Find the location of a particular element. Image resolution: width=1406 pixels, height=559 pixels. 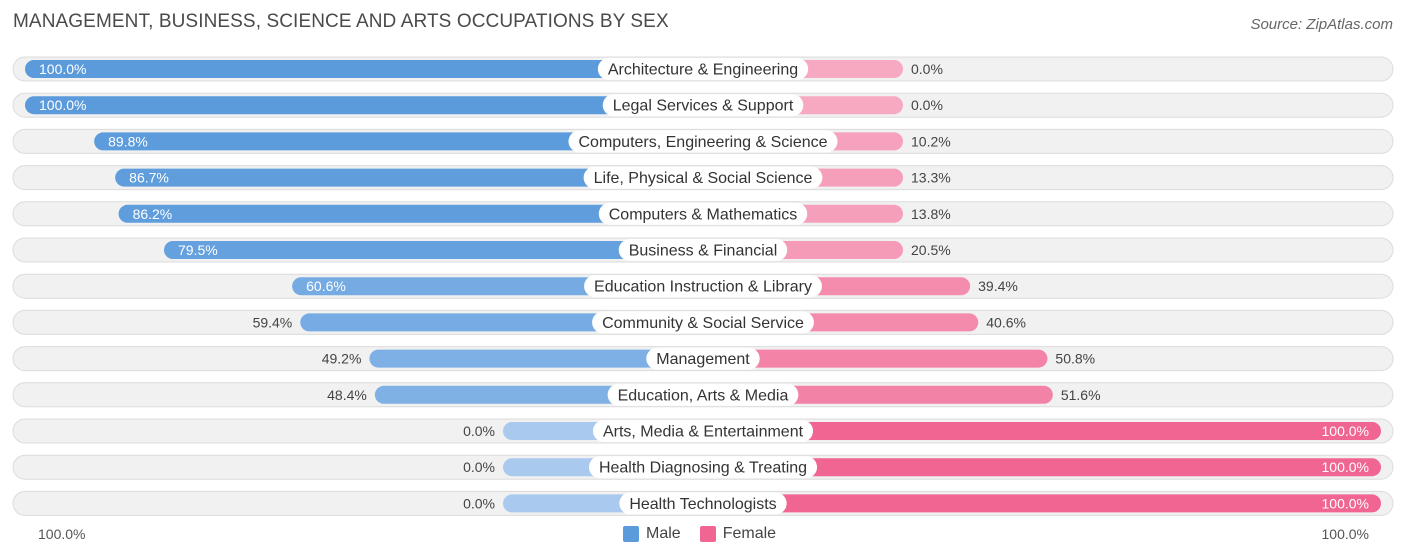

category-label: Community & Social Service is located at coordinates (703, 323).